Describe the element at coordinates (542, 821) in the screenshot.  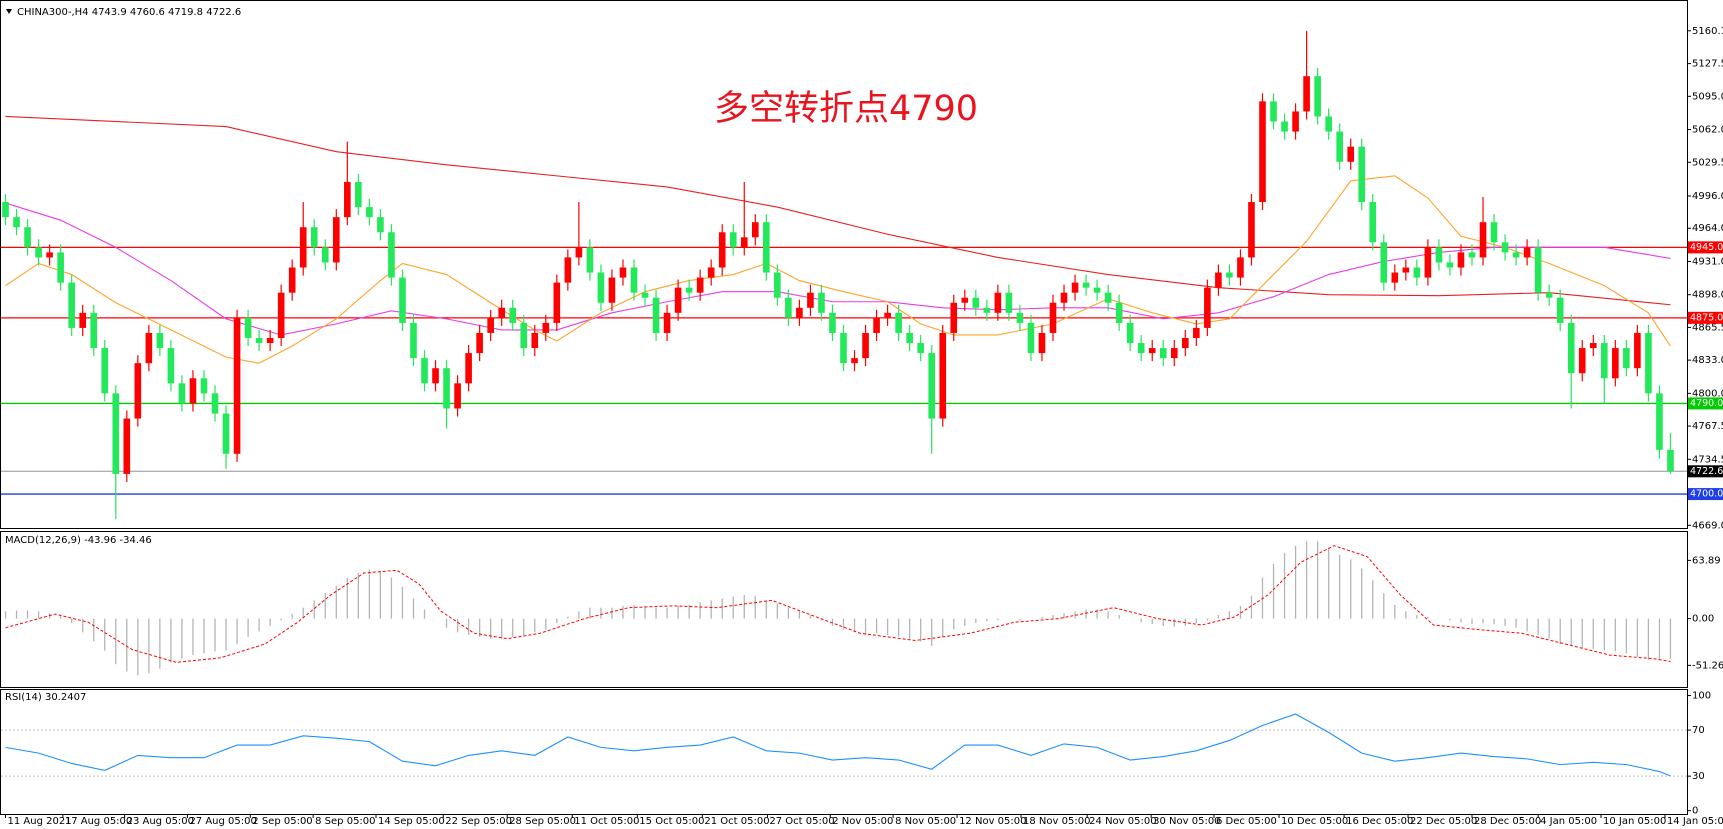
I see `x-tick-label: 28 Sep 05:00` at that location.